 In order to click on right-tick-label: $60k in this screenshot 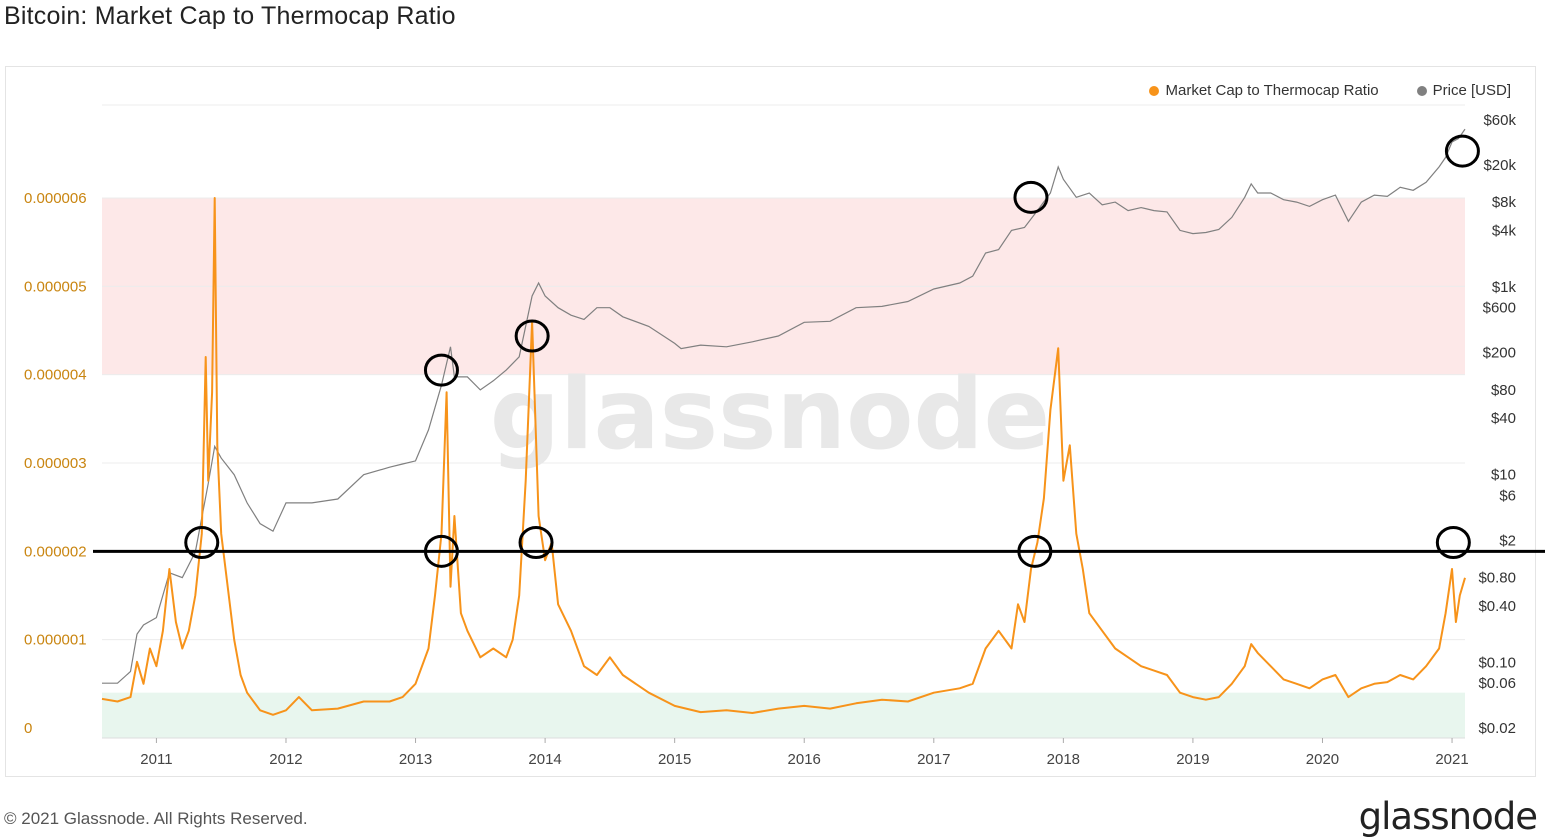, I will do `click(1499, 120)`.